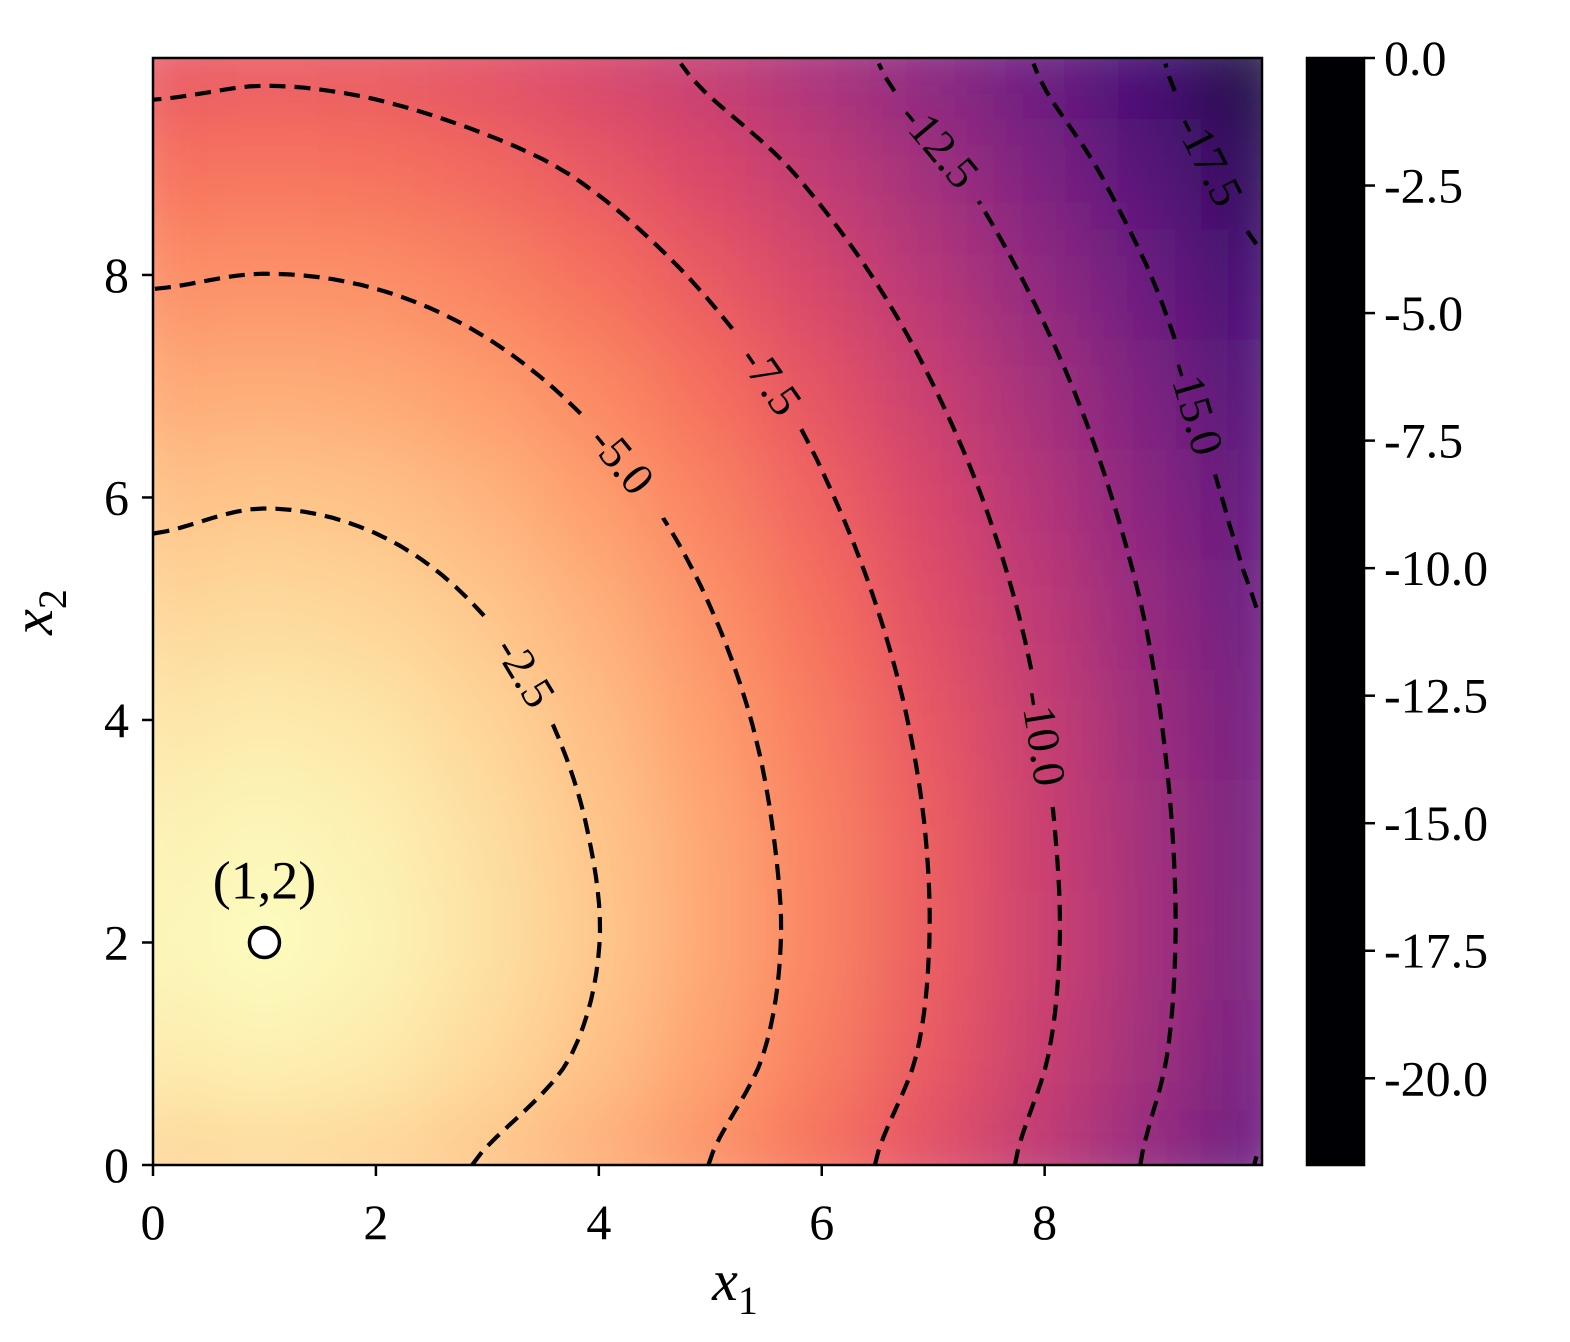  I want to click on colorbar-tick-label: -10.0, so click(1436, 568).